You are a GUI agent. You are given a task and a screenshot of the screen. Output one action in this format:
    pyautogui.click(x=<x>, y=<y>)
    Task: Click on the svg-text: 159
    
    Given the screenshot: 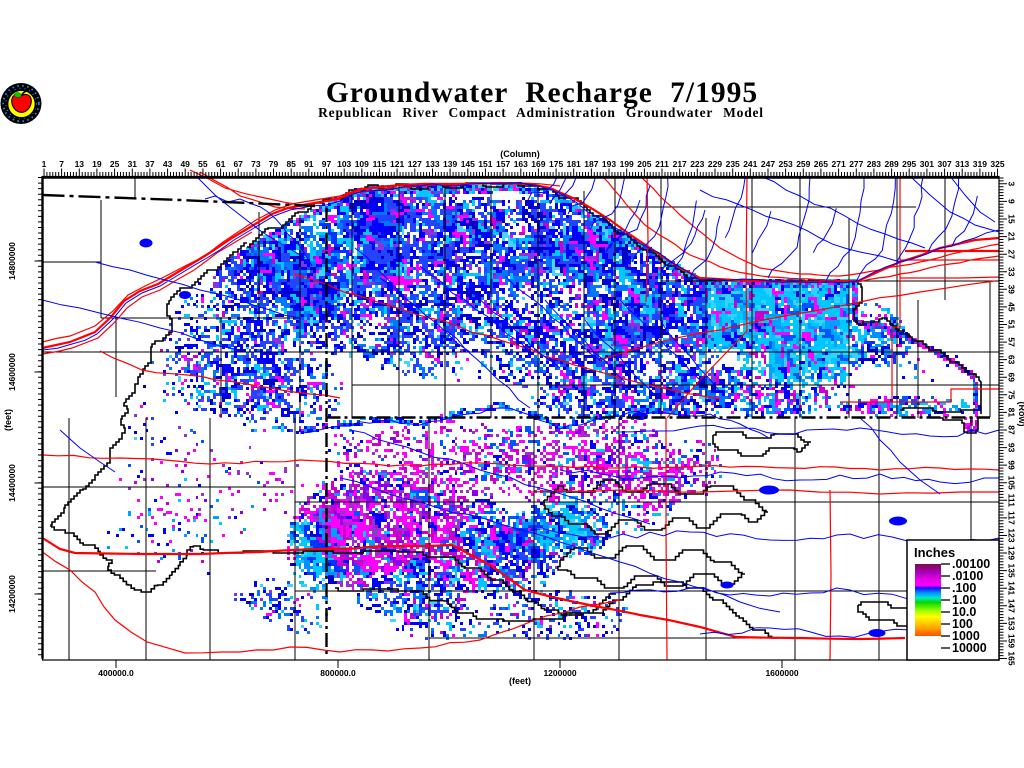 What is the action you would take?
    pyautogui.click(x=1012, y=641)
    